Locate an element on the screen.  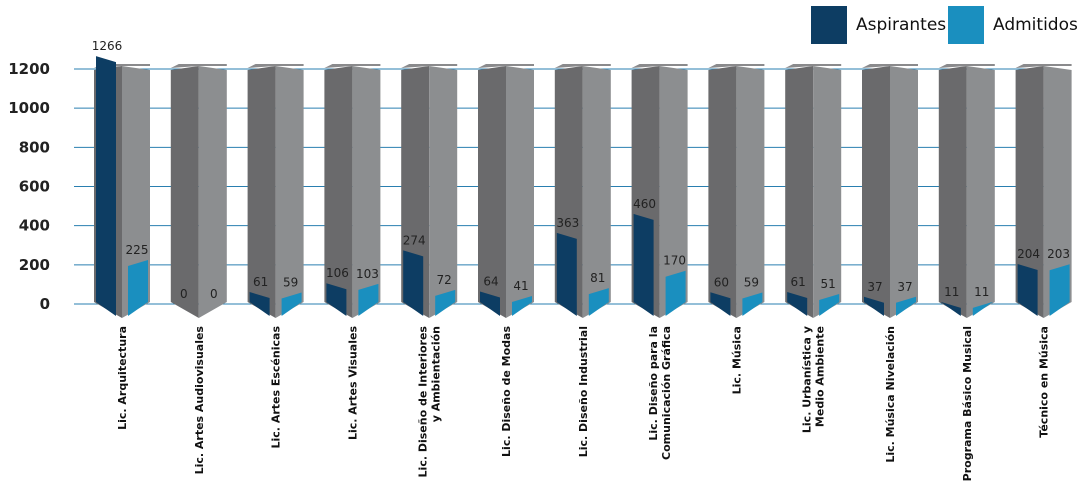
data-label-aspirantes: 363 is located at coordinates (567, 223).